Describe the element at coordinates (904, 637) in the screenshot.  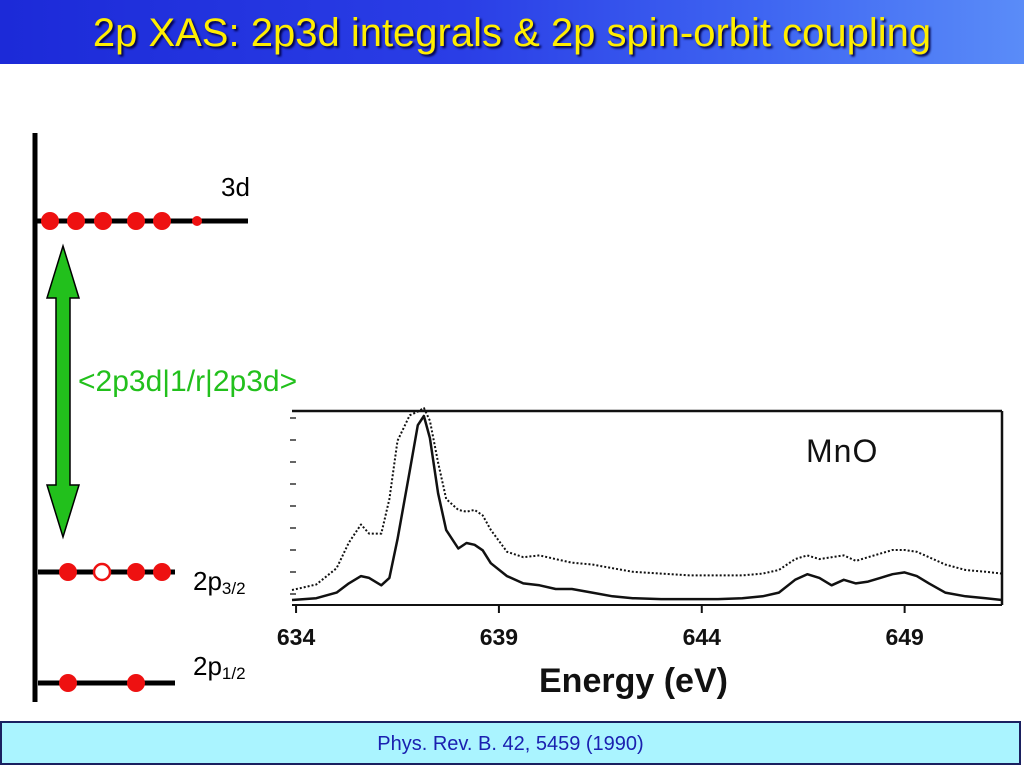
I see `x-tick-label: 649` at that location.